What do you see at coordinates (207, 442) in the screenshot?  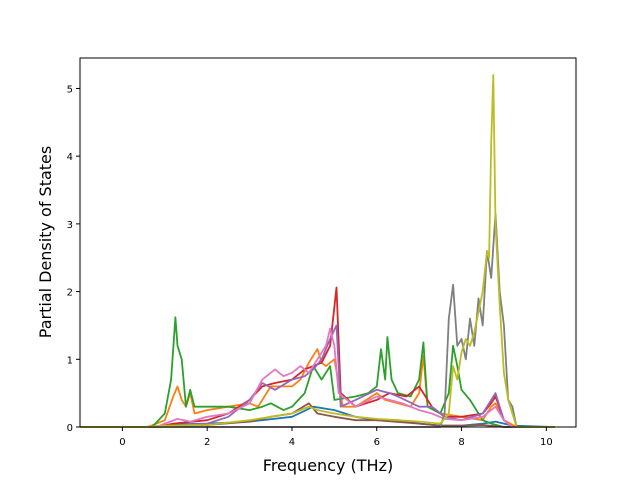 I see `x-tick-label: 2` at bounding box center [207, 442].